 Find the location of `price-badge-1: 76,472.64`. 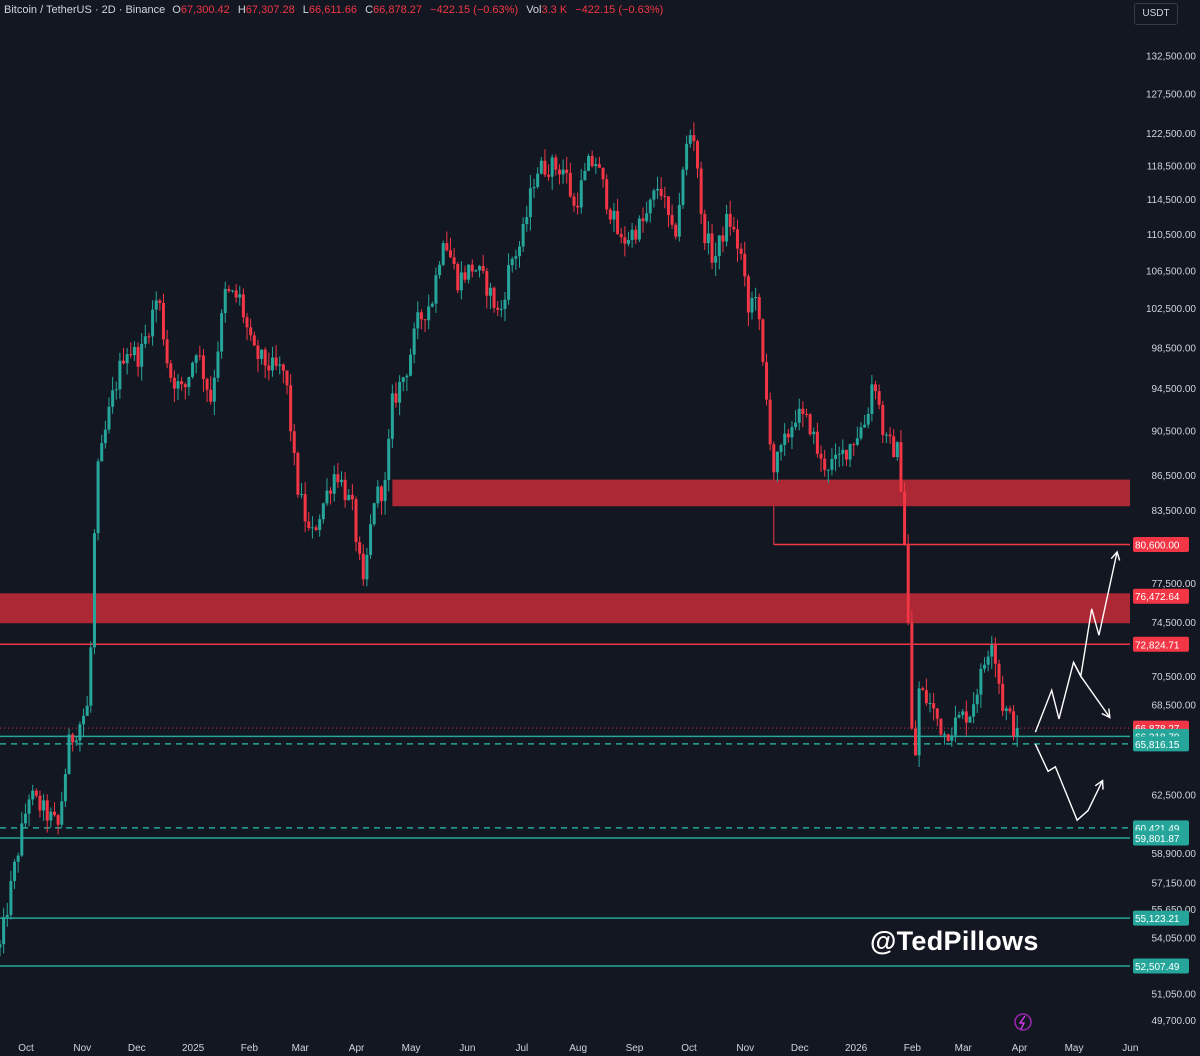

price-badge-1: 76,472.64 is located at coordinates (1161, 596).